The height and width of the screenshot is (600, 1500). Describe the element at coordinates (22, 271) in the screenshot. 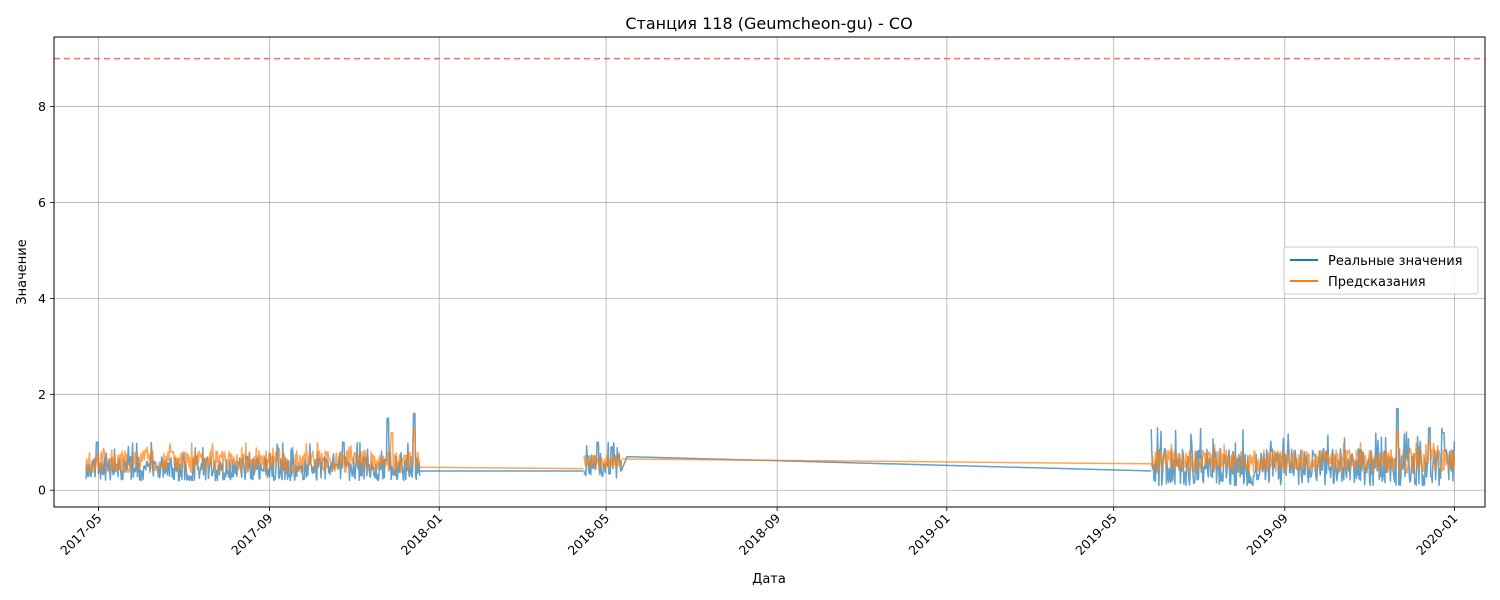

I see `y-axis-label: Значение` at that location.